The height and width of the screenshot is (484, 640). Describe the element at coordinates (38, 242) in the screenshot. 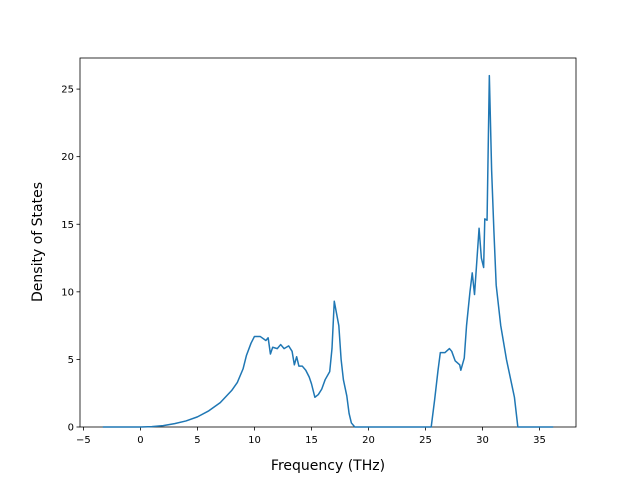

I see `y-axis-label: Density of States` at that location.